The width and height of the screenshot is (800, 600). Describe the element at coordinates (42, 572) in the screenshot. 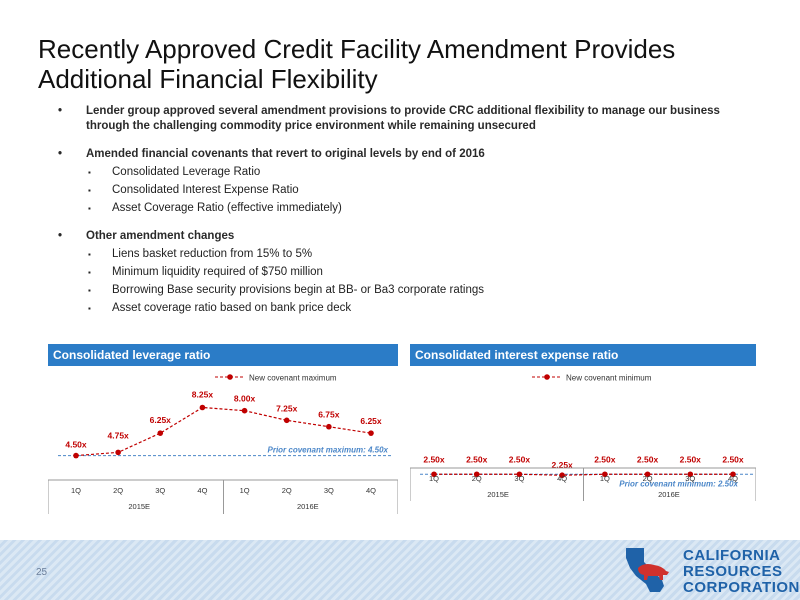

I see `page-number: 25` at that location.